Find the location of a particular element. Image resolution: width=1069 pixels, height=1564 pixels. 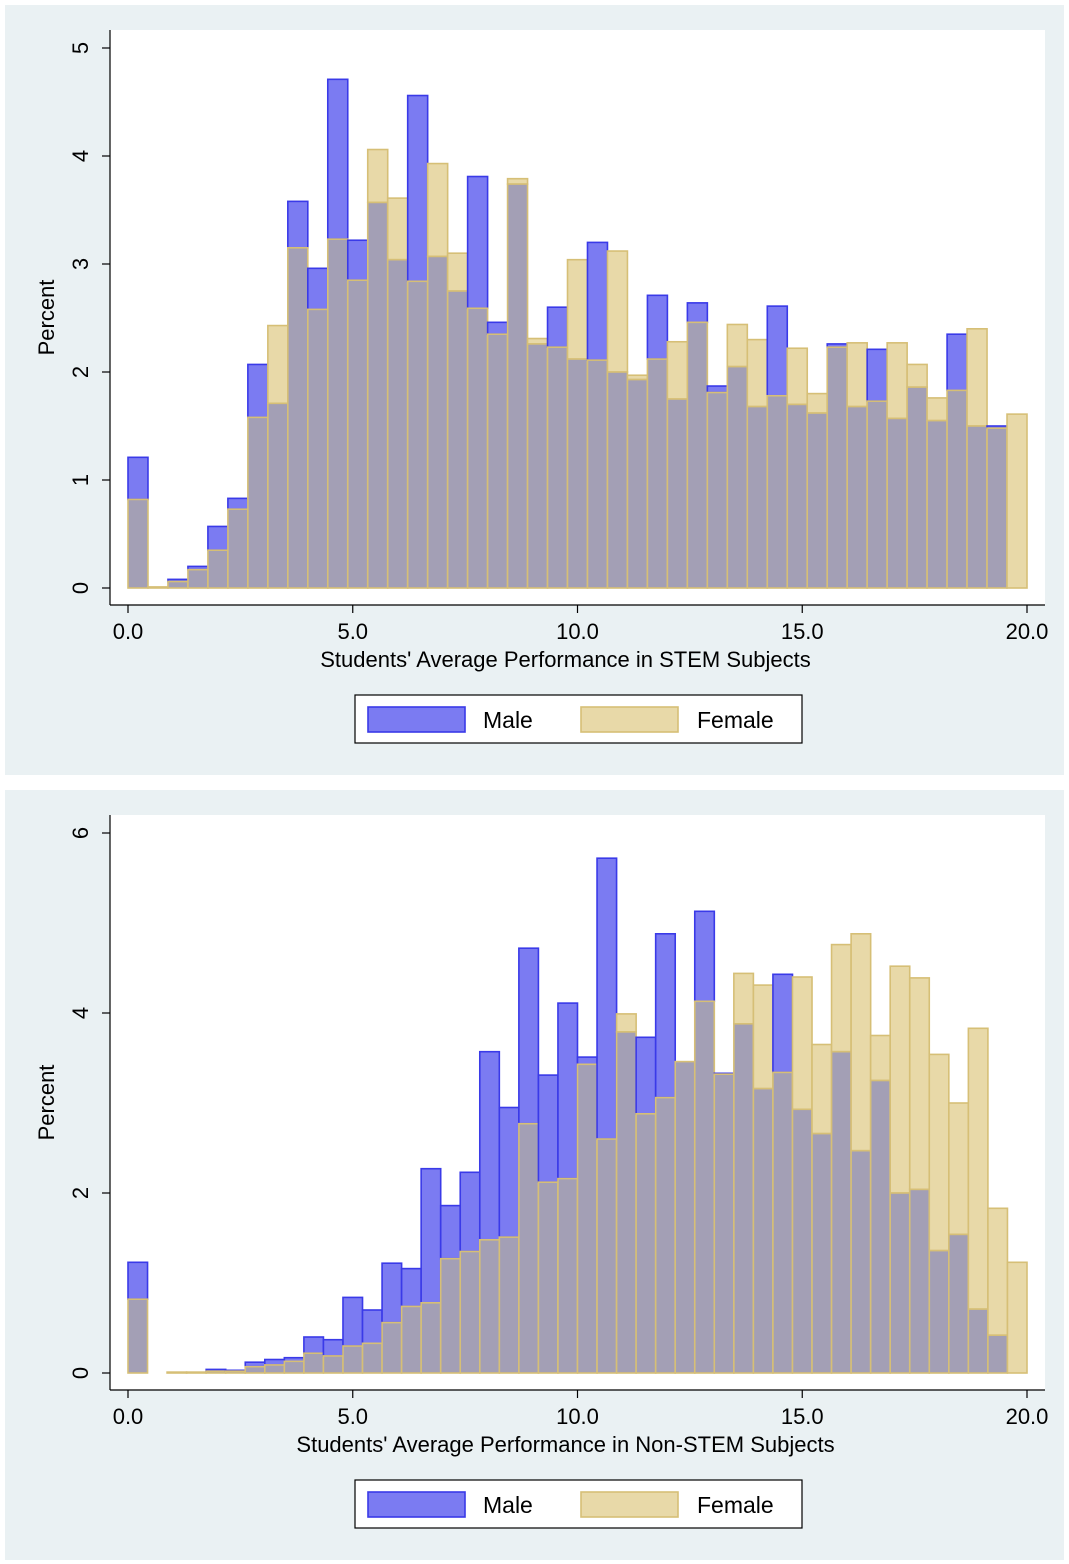

y-tick-label: 2 is located at coordinates (80, 1193).